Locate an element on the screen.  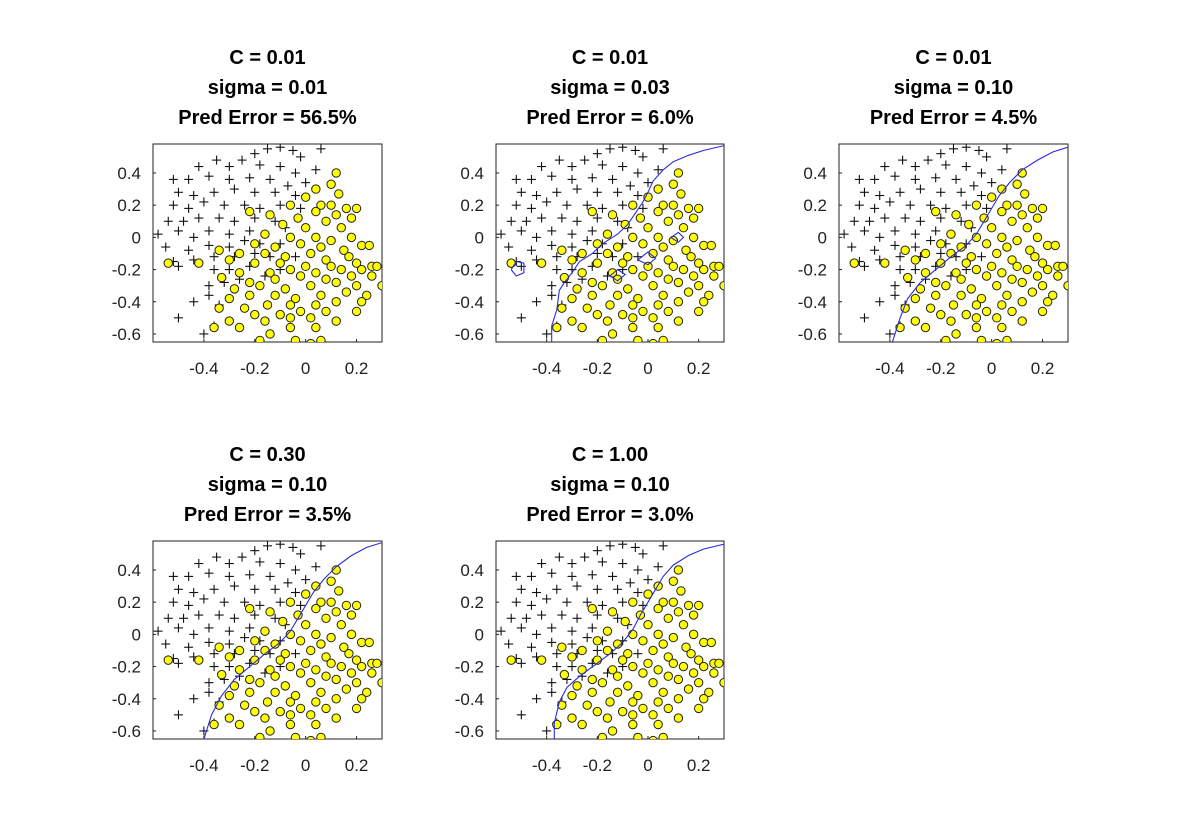
panel-title-line: sigma = 0.03 is located at coordinates (610, 88).